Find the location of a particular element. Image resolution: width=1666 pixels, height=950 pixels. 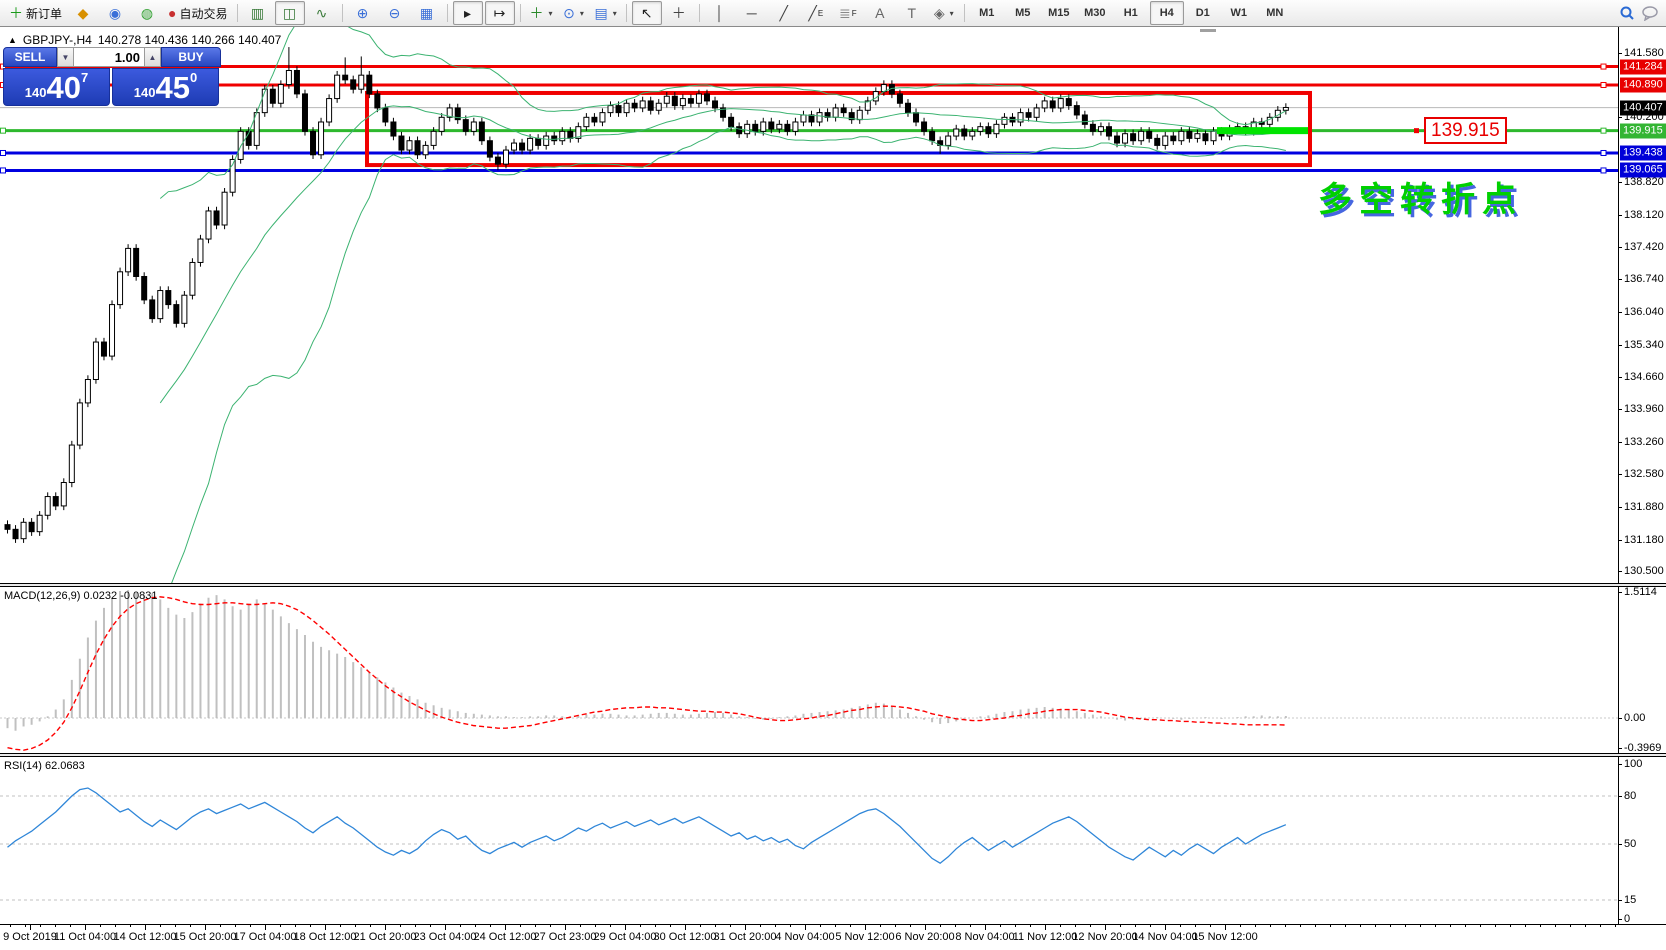

horizontal-line-icon: ─ is located at coordinates (752, 13).